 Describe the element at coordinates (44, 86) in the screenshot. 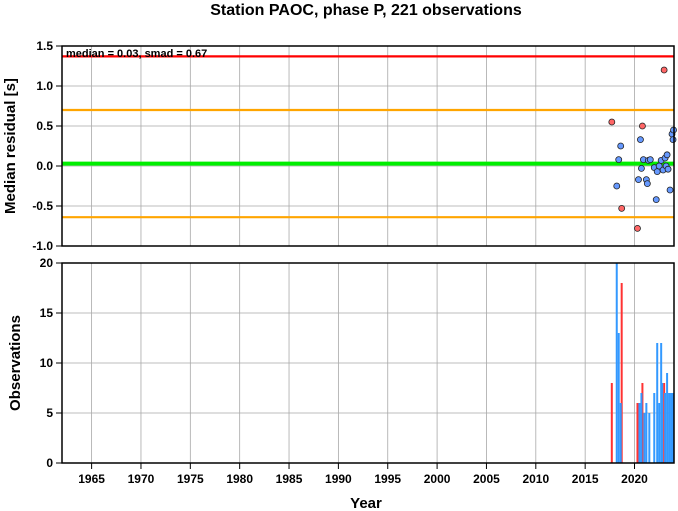

I see `top-y-tick-label: 1.0` at that location.